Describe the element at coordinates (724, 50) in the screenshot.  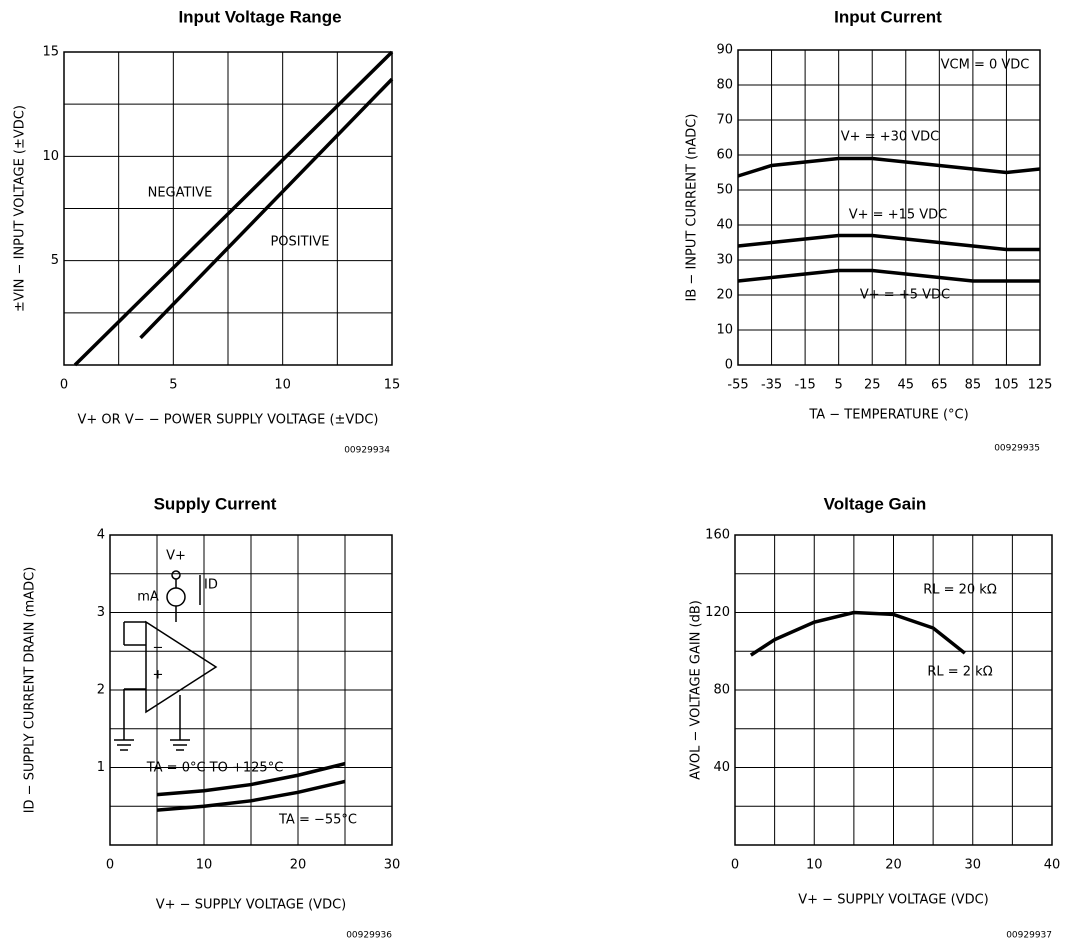
I see `y-tick-label: 90` at that location.